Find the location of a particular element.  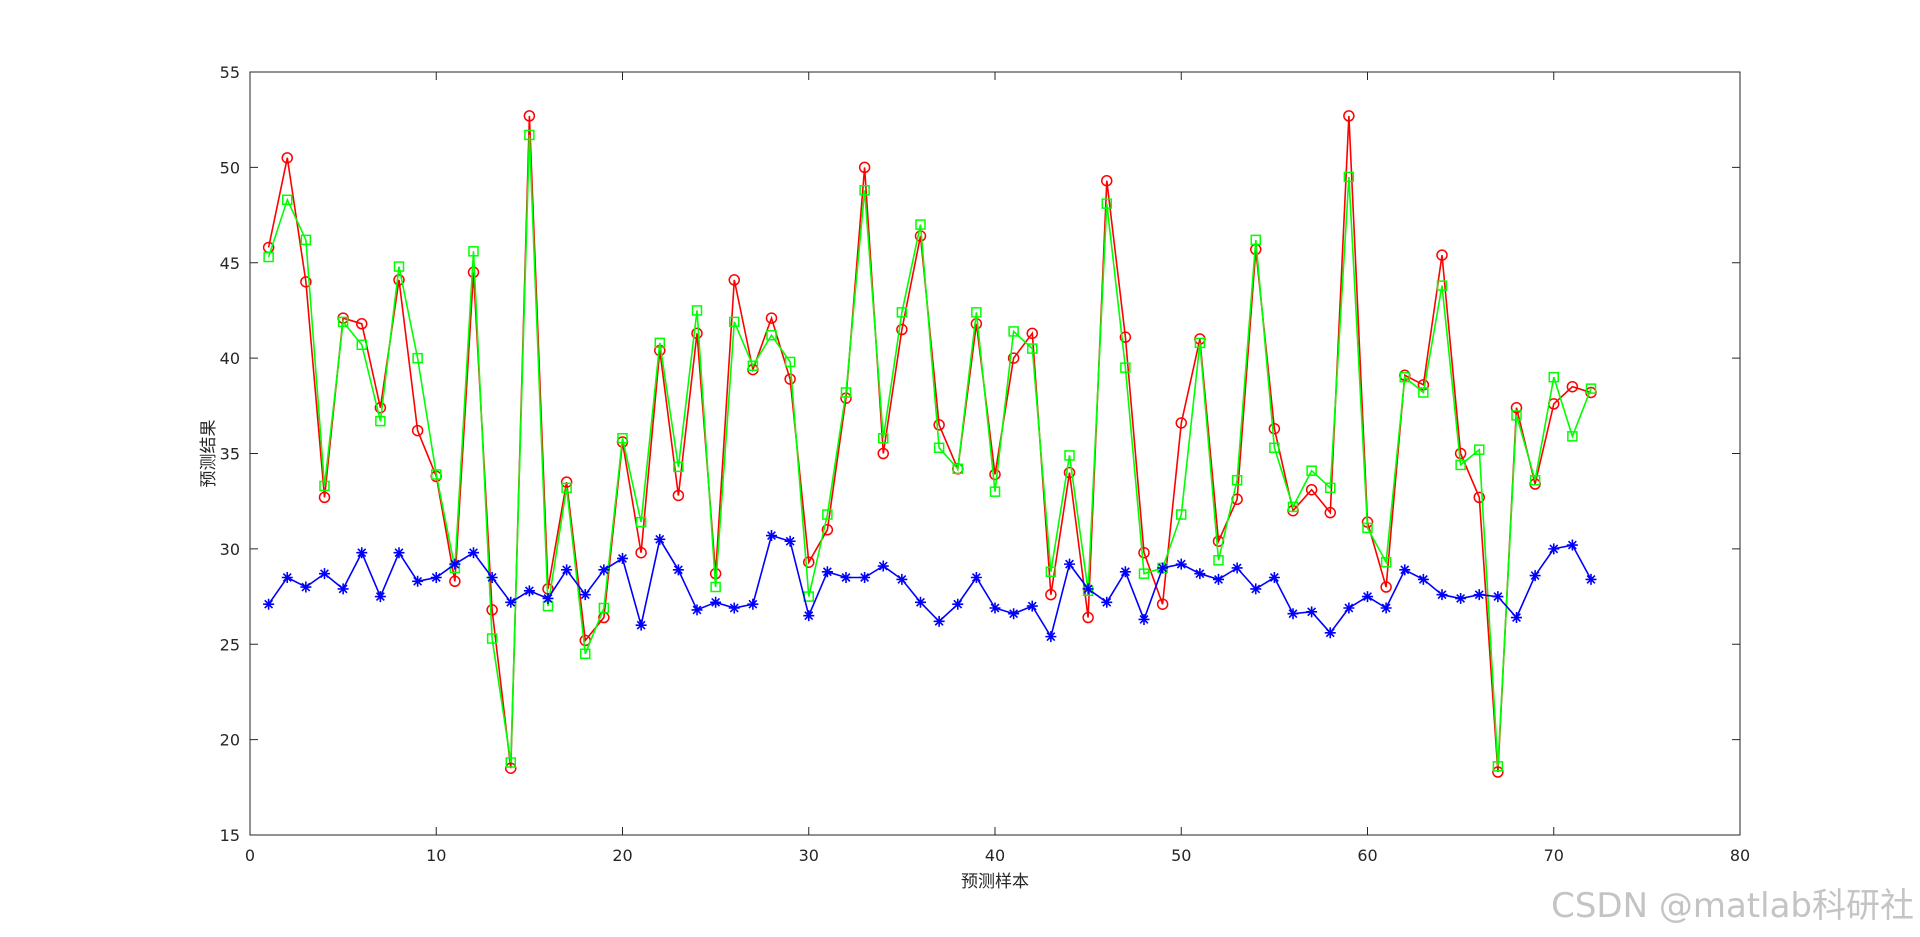

y-tick-label: 35 is located at coordinates (230, 454).